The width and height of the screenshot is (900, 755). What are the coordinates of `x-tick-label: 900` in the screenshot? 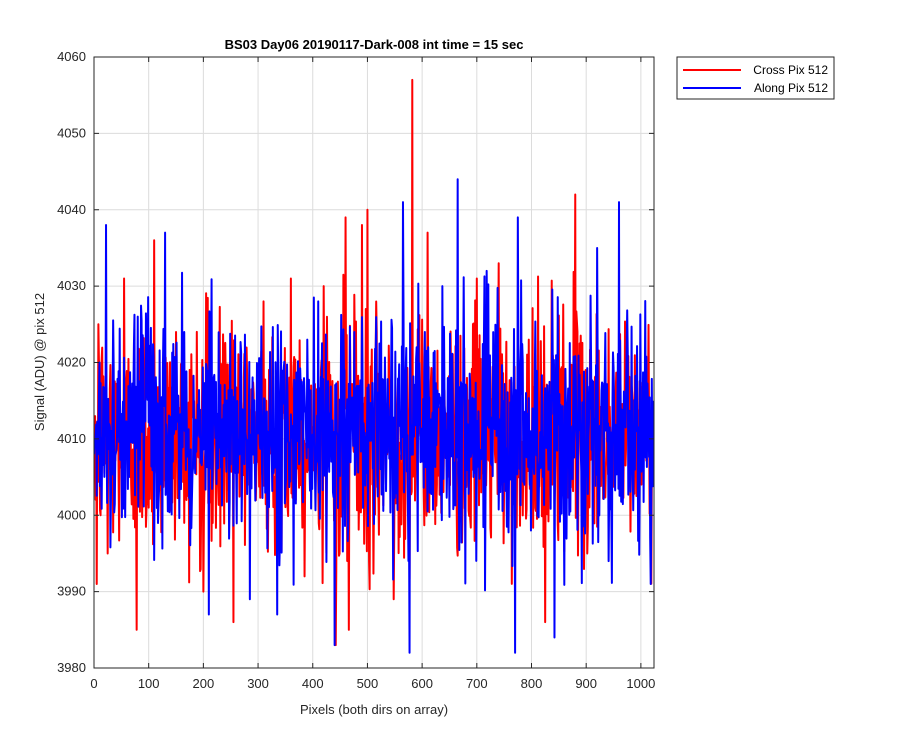 It's located at (586, 683).